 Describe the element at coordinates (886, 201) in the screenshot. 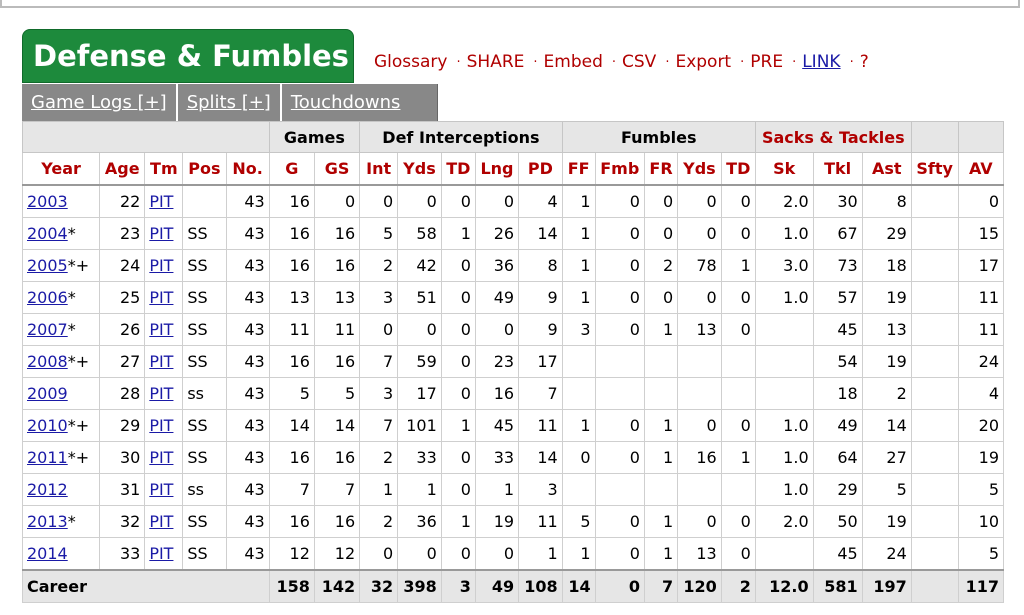

I see `ast-cell: 8` at that location.